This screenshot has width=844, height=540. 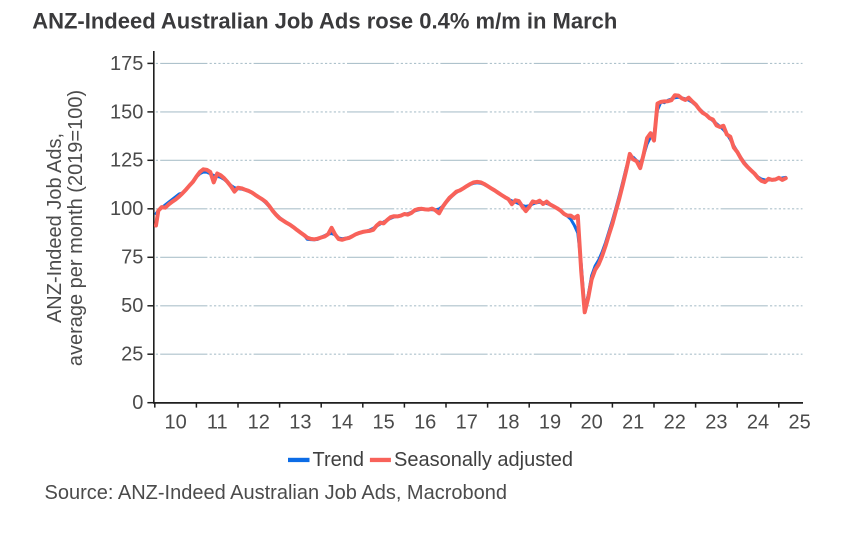 I want to click on svg-text: 21, so click(x=633, y=423).